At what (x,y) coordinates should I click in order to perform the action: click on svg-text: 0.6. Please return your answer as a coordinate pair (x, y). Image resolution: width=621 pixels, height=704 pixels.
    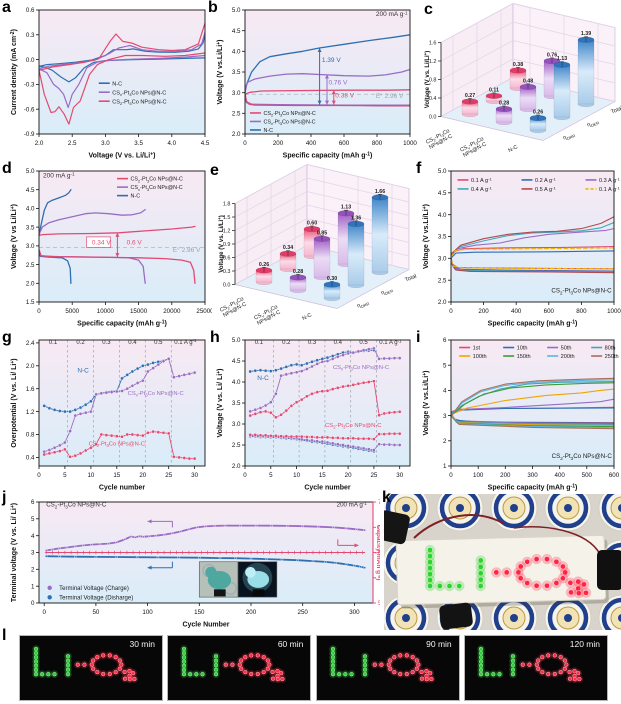
    Looking at the image, I should click on (227, 259).